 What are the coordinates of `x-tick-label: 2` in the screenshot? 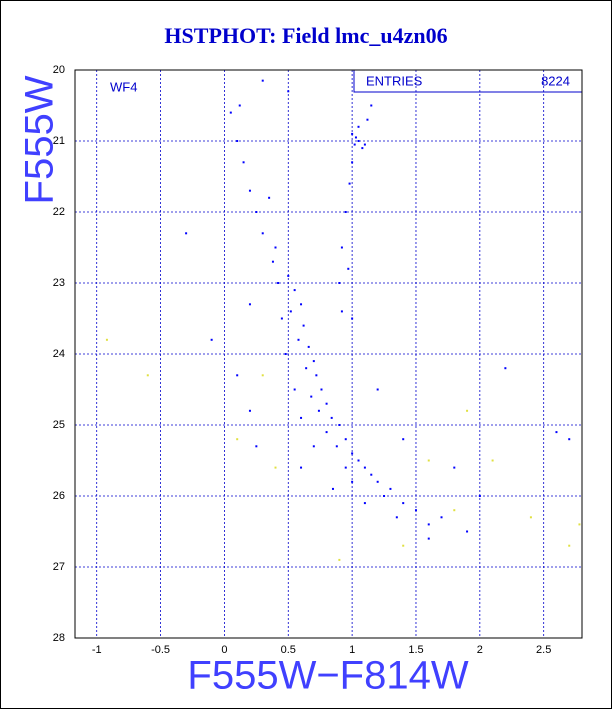 It's located at (480, 650).